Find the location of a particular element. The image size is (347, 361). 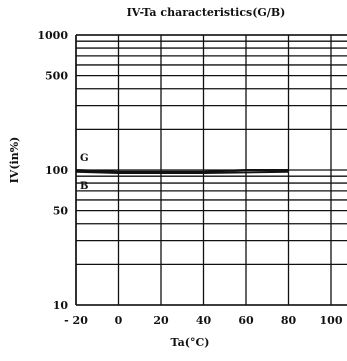

y-tick-label: 50 is located at coordinates (61, 211).